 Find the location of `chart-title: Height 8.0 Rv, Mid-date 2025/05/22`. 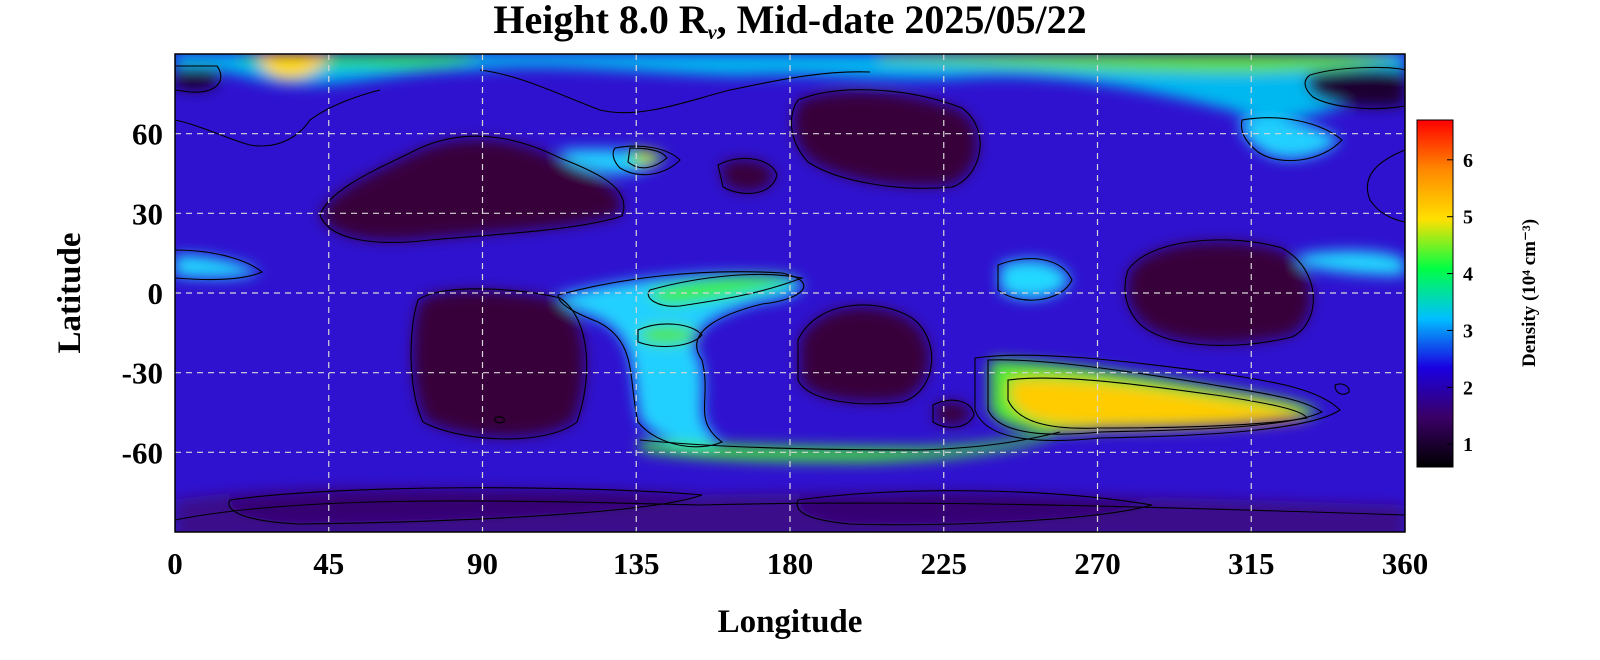

chart-title: Height 8.0 Rv, Mid-date 2025/05/22 is located at coordinates (790, 21).